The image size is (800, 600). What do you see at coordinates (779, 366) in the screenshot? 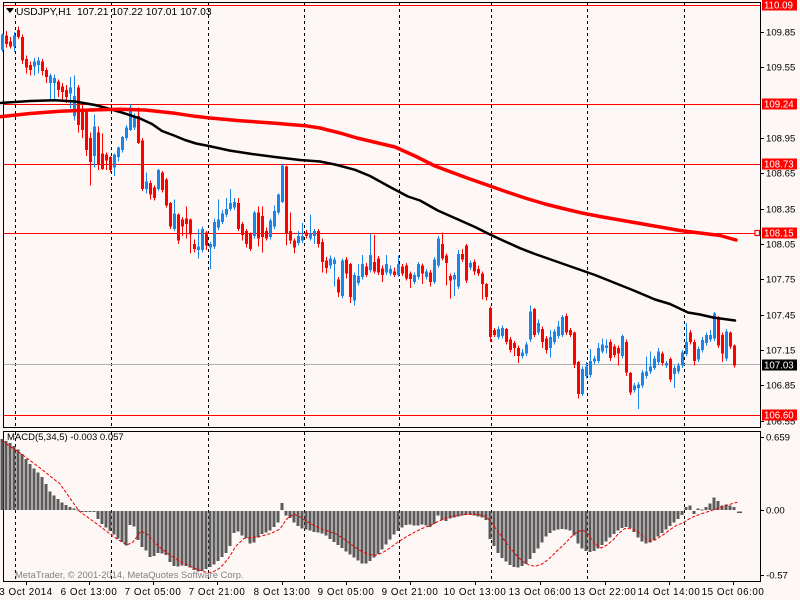
I see `svg-text: 107.03` at bounding box center [779, 366].